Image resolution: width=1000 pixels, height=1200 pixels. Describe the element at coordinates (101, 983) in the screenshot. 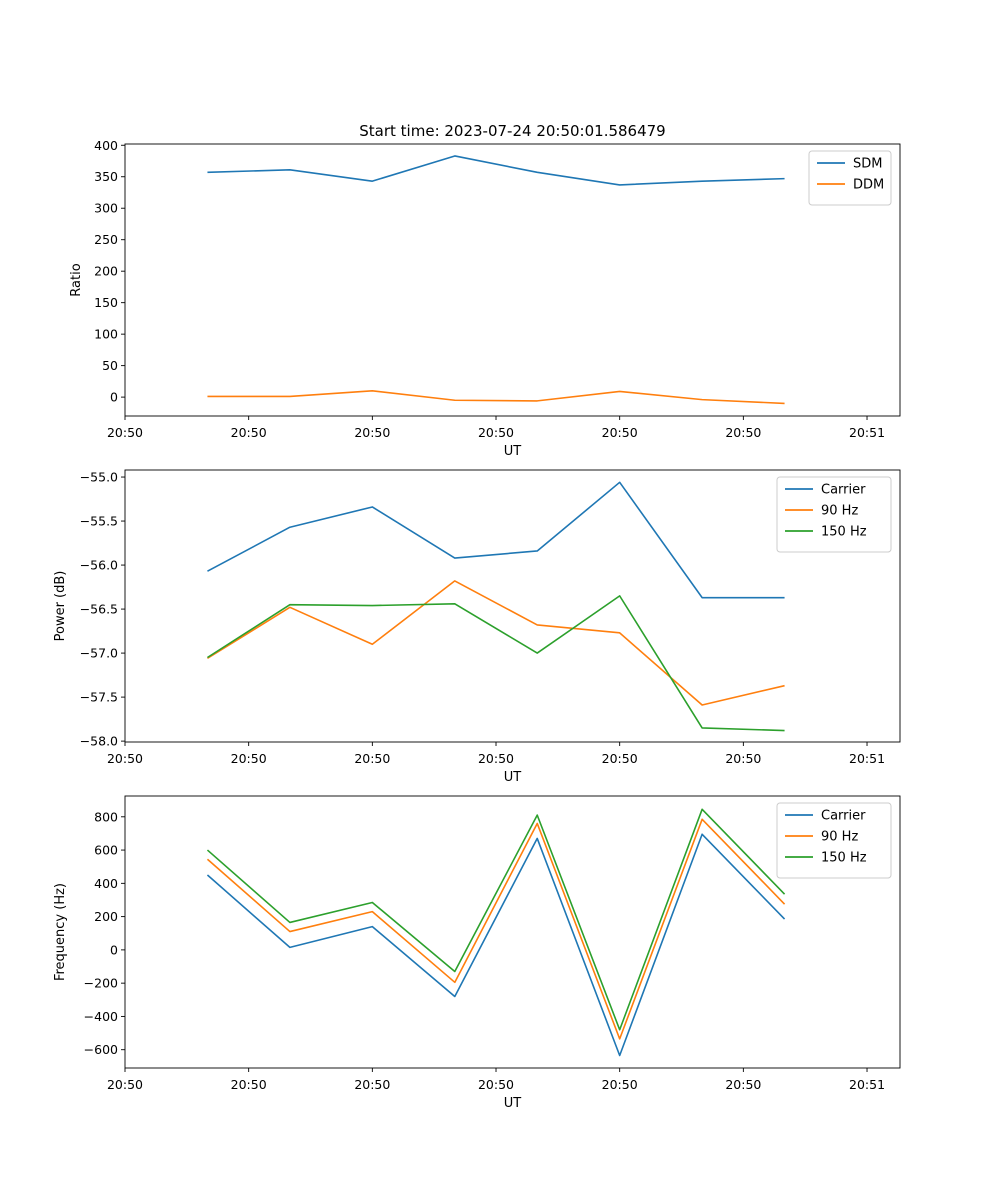

I see `y-tick-label: −200` at that location.